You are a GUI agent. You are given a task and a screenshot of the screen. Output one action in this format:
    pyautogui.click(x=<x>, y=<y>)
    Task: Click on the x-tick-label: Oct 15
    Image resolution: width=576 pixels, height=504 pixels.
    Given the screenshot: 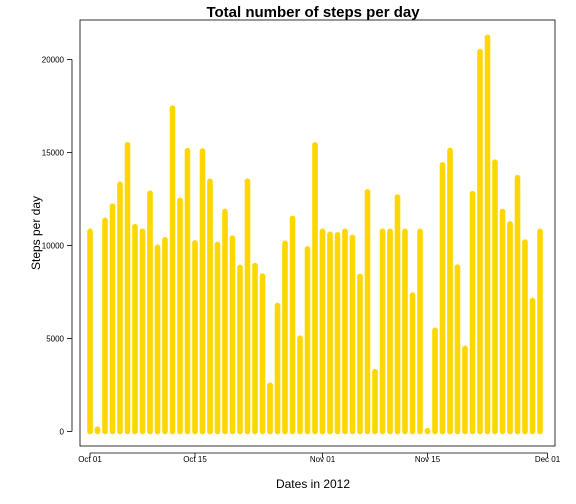 What is the action you would take?
    pyautogui.click(x=195, y=459)
    